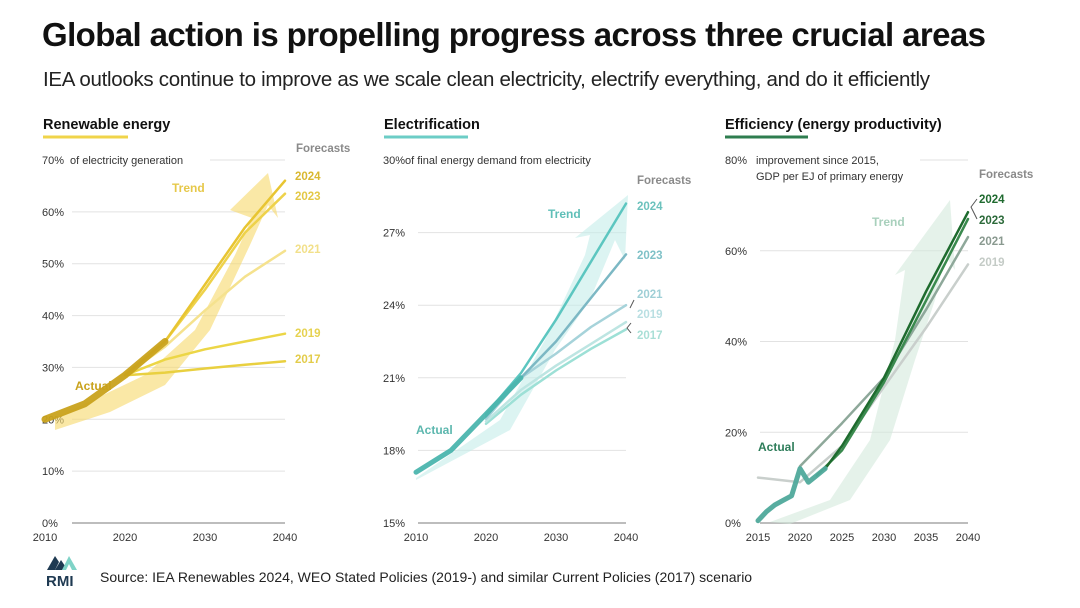 The height and width of the screenshot is (608, 1080). What do you see at coordinates (736, 433) in the screenshot?
I see `y-tick-label: 20%` at bounding box center [736, 433].